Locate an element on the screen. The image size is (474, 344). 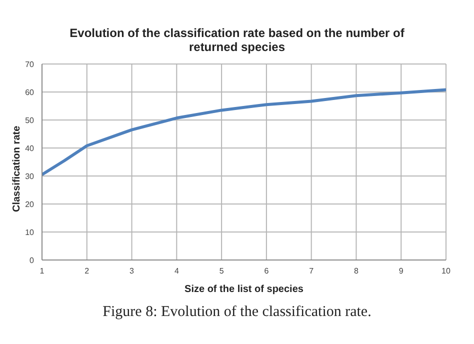
y-tick-label: 0 is located at coordinates (32, 260).